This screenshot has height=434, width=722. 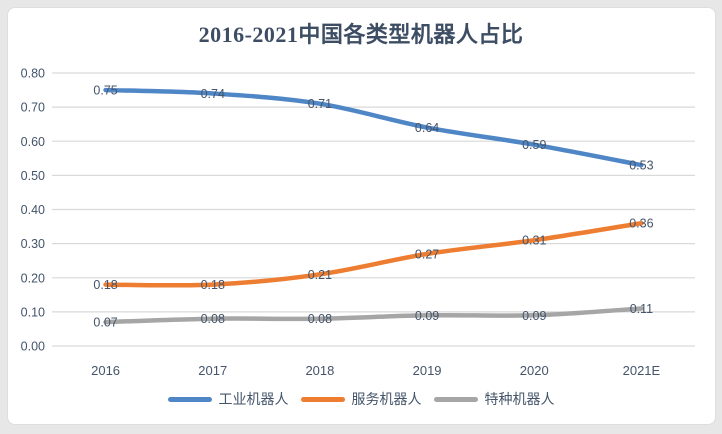 I want to click on legend-item-special-robots: 特种机器人, so click(x=494, y=399).